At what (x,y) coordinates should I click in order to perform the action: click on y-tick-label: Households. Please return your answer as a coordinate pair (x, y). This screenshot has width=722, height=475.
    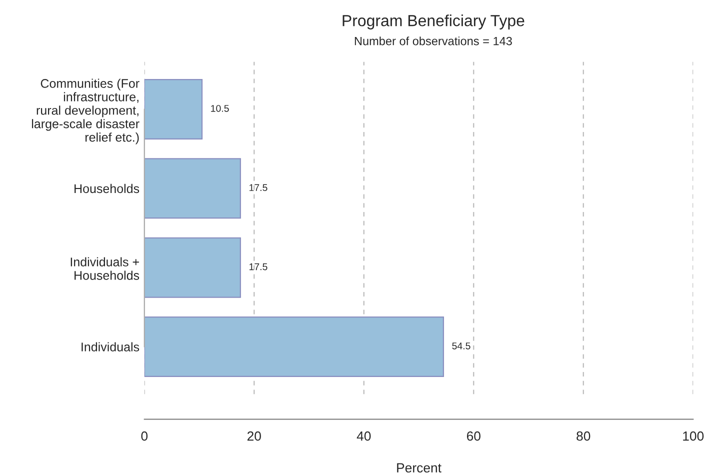
    Looking at the image, I should click on (107, 189).